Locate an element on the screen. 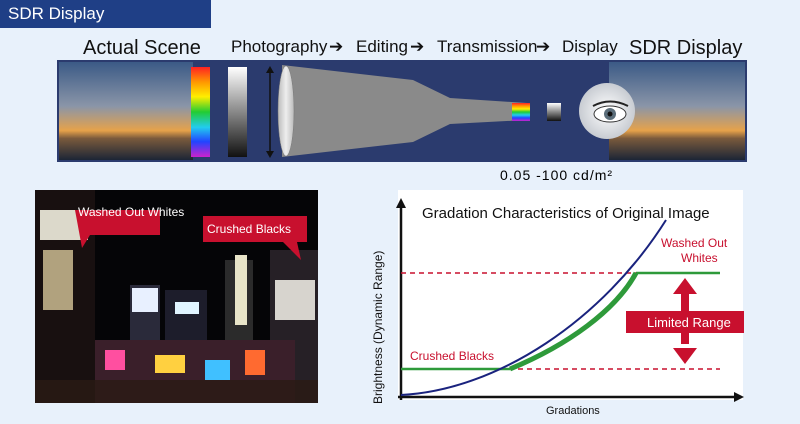 Image resolution: width=800 pixels, height=424 pixels. washed-out-line-2: Whites is located at coordinates (699, 258).